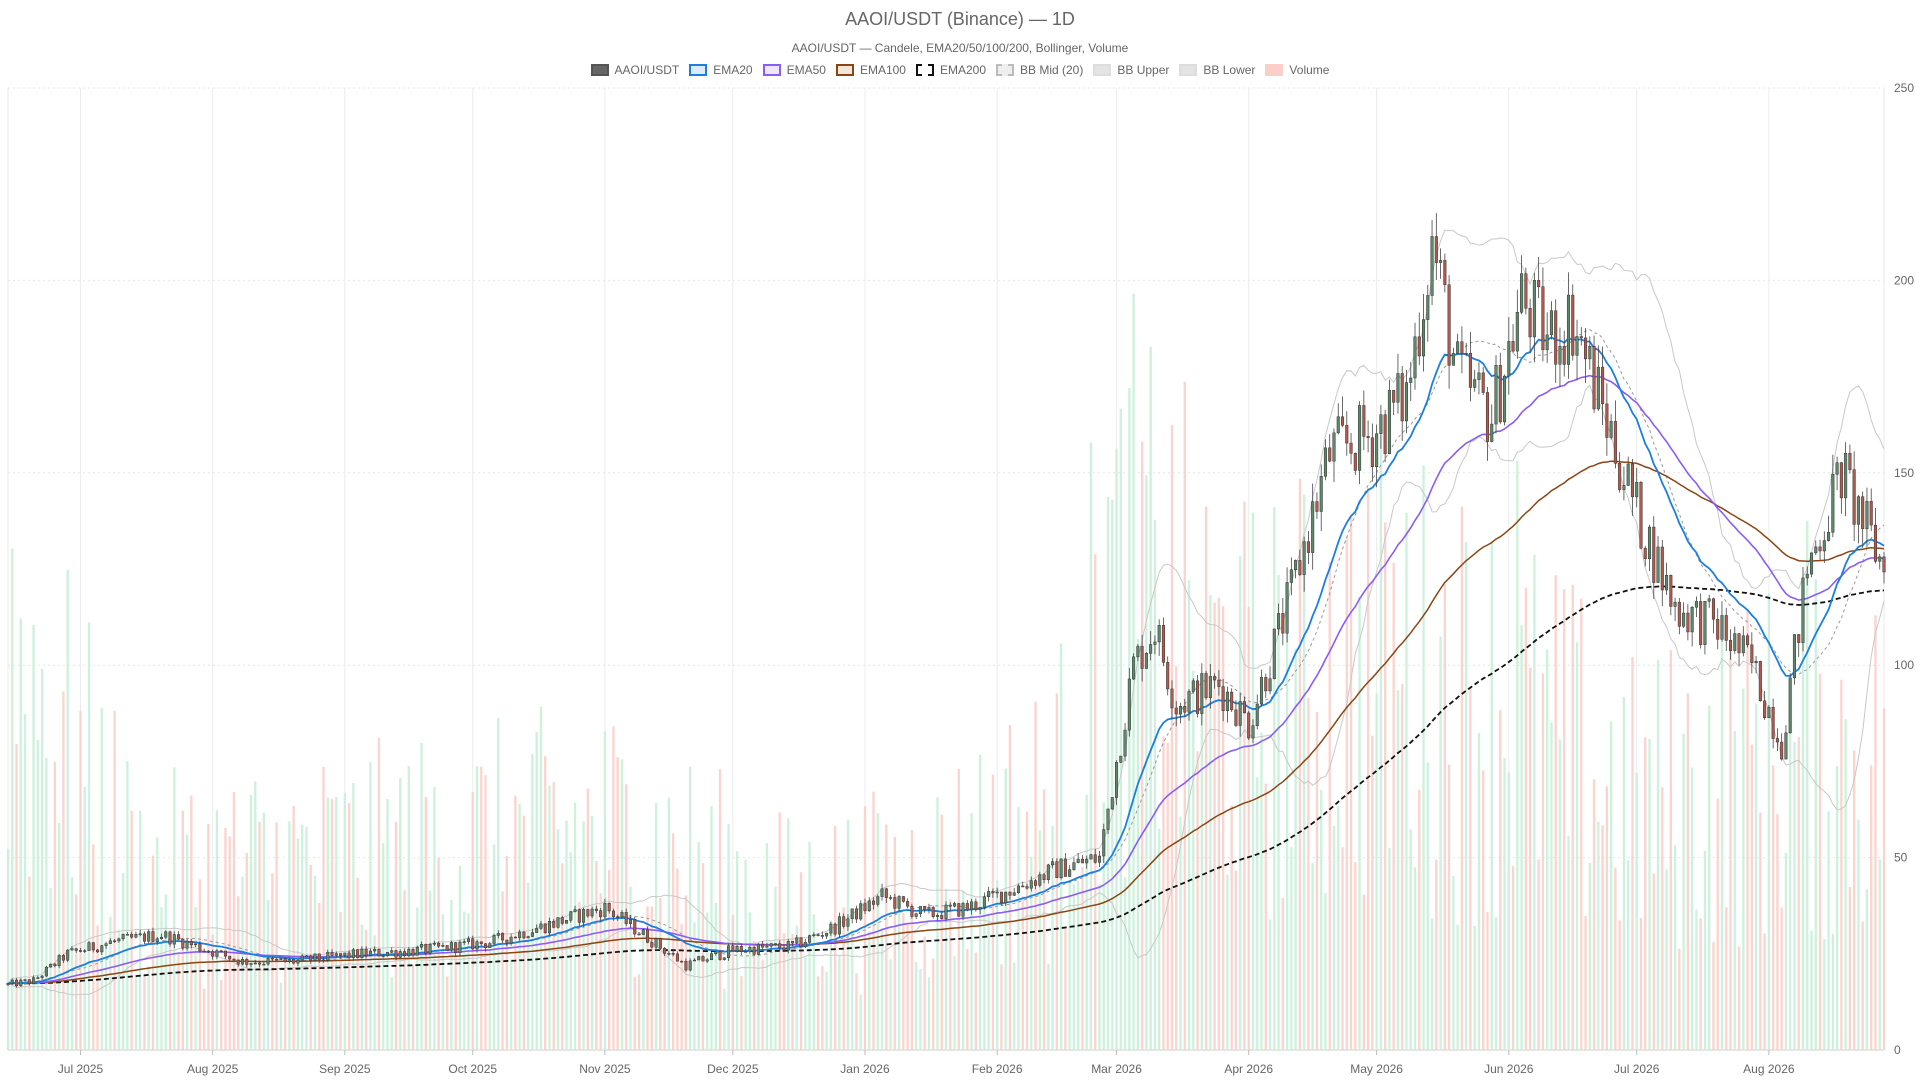  I want to click on legend-swatch, so click(844, 70).